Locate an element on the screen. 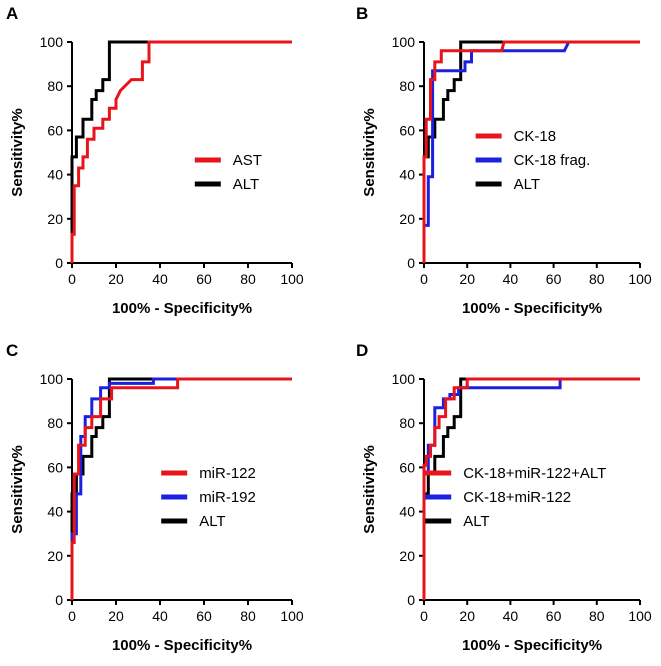 The image size is (661, 666). legend-label: miR-192 is located at coordinates (227, 497).